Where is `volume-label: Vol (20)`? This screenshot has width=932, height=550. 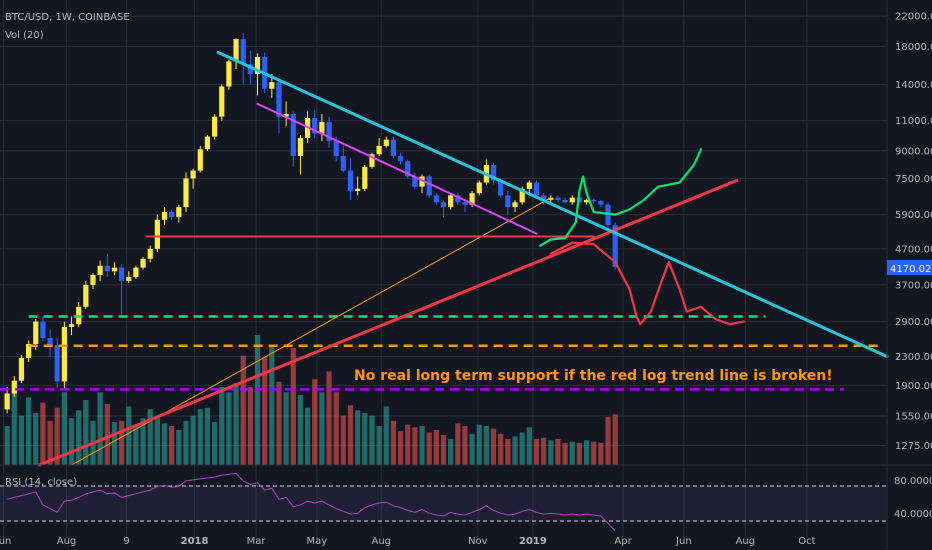 volume-label: Vol (20) is located at coordinates (24, 35).